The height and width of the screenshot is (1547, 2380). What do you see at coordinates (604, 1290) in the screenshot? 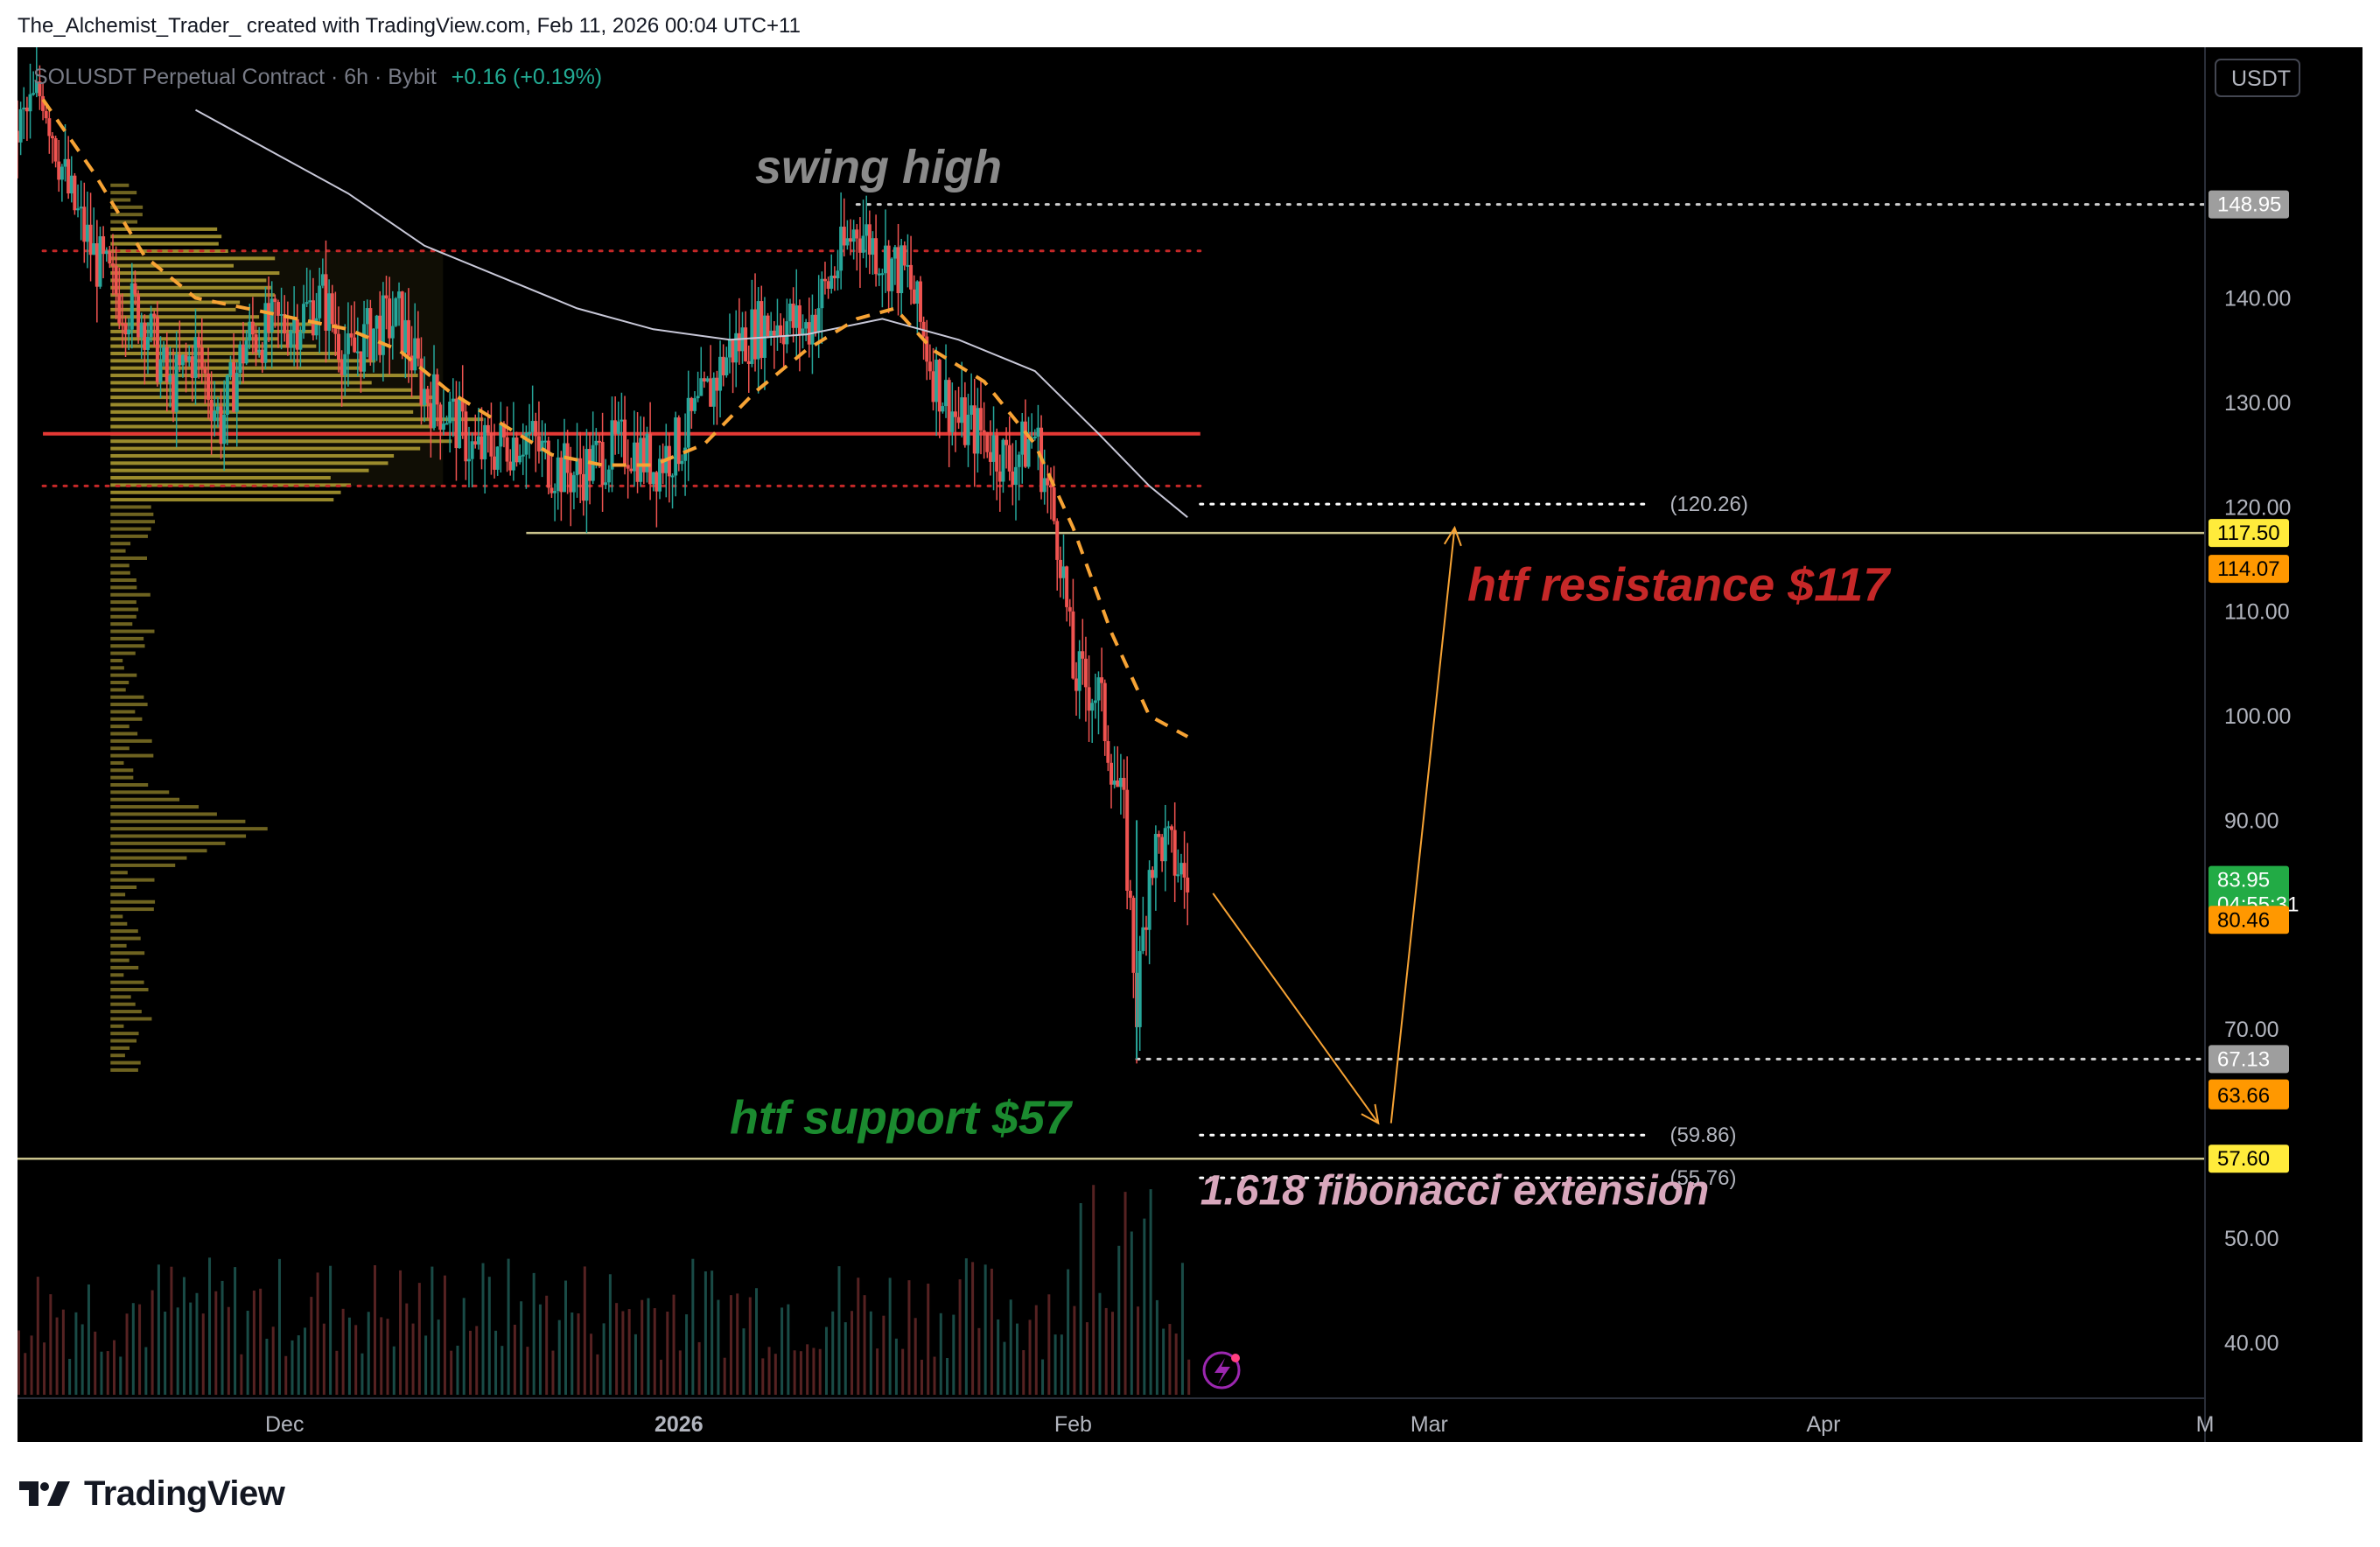
I see `volume-bars` at bounding box center [604, 1290].